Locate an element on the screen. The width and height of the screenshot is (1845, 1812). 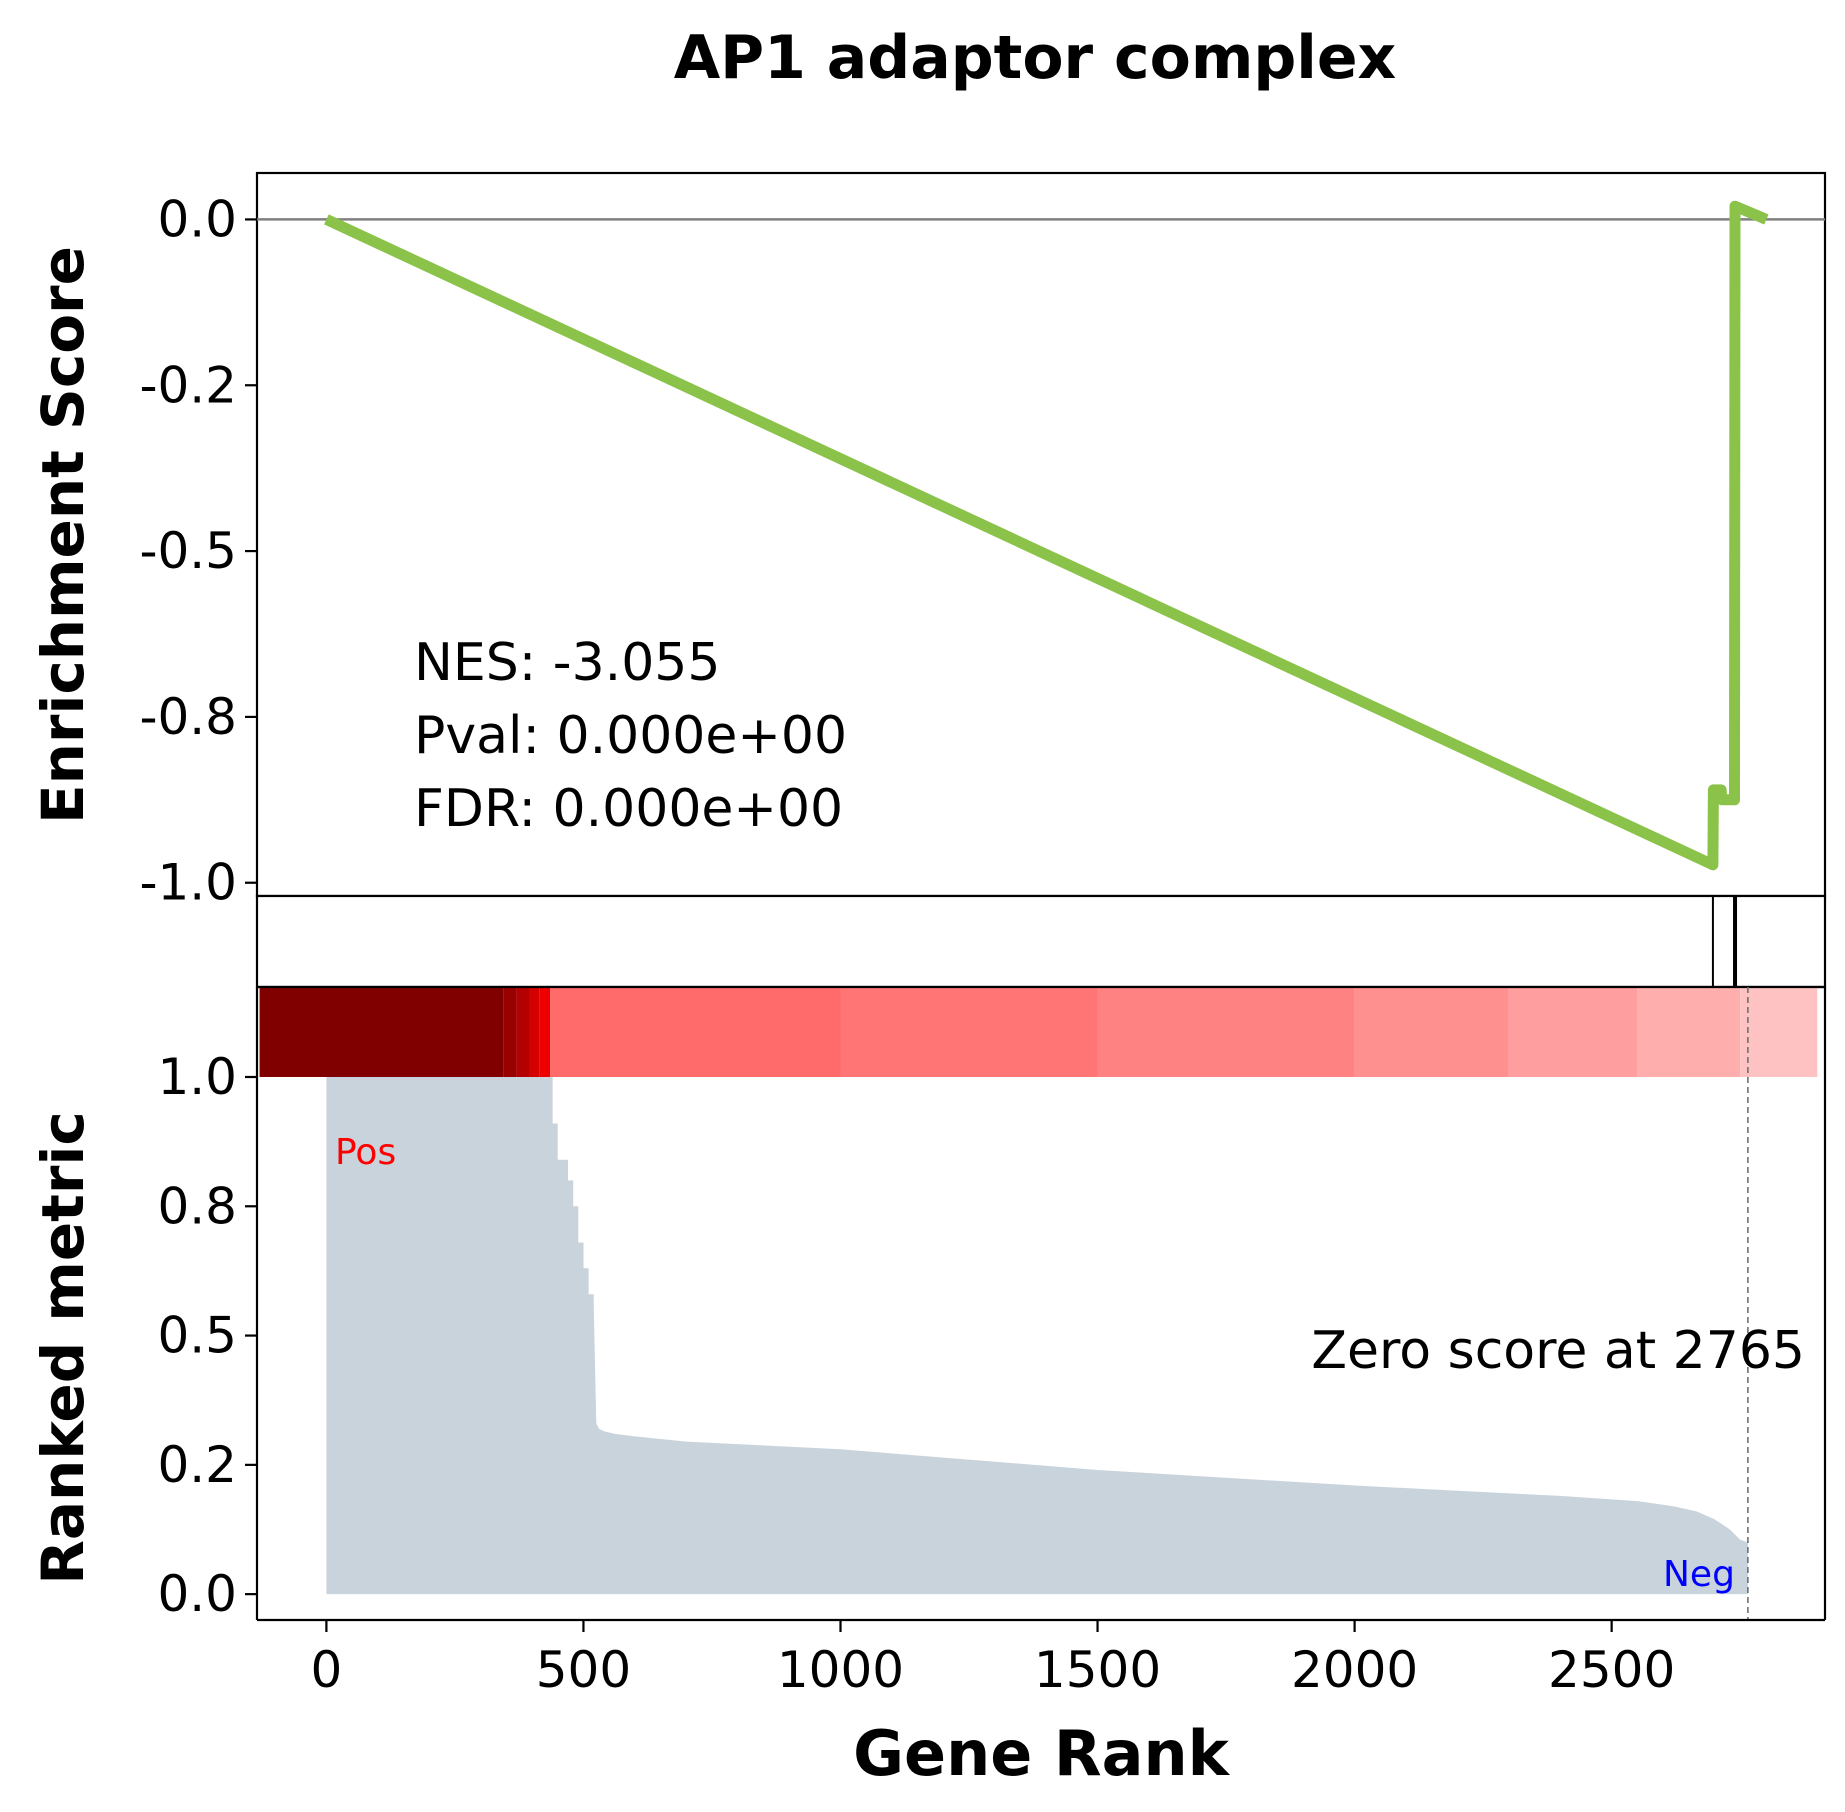
metric-ytick-label: 0.2 is located at coordinates (197, 1465).